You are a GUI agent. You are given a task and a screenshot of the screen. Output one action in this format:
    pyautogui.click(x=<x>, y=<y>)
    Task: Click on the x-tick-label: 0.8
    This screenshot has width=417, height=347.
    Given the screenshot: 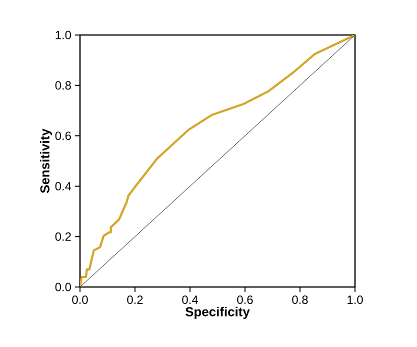 What is the action you would take?
    pyautogui.click(x=300, y=300)
    